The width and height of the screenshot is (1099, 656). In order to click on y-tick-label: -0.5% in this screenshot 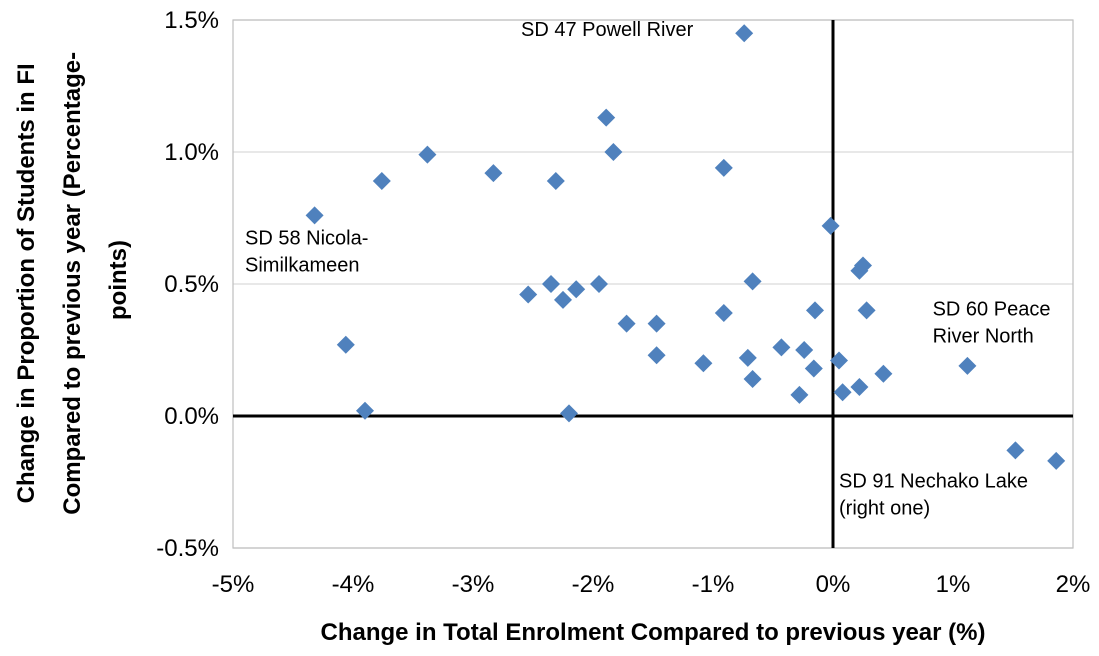, I will do `click(187, 548)`.